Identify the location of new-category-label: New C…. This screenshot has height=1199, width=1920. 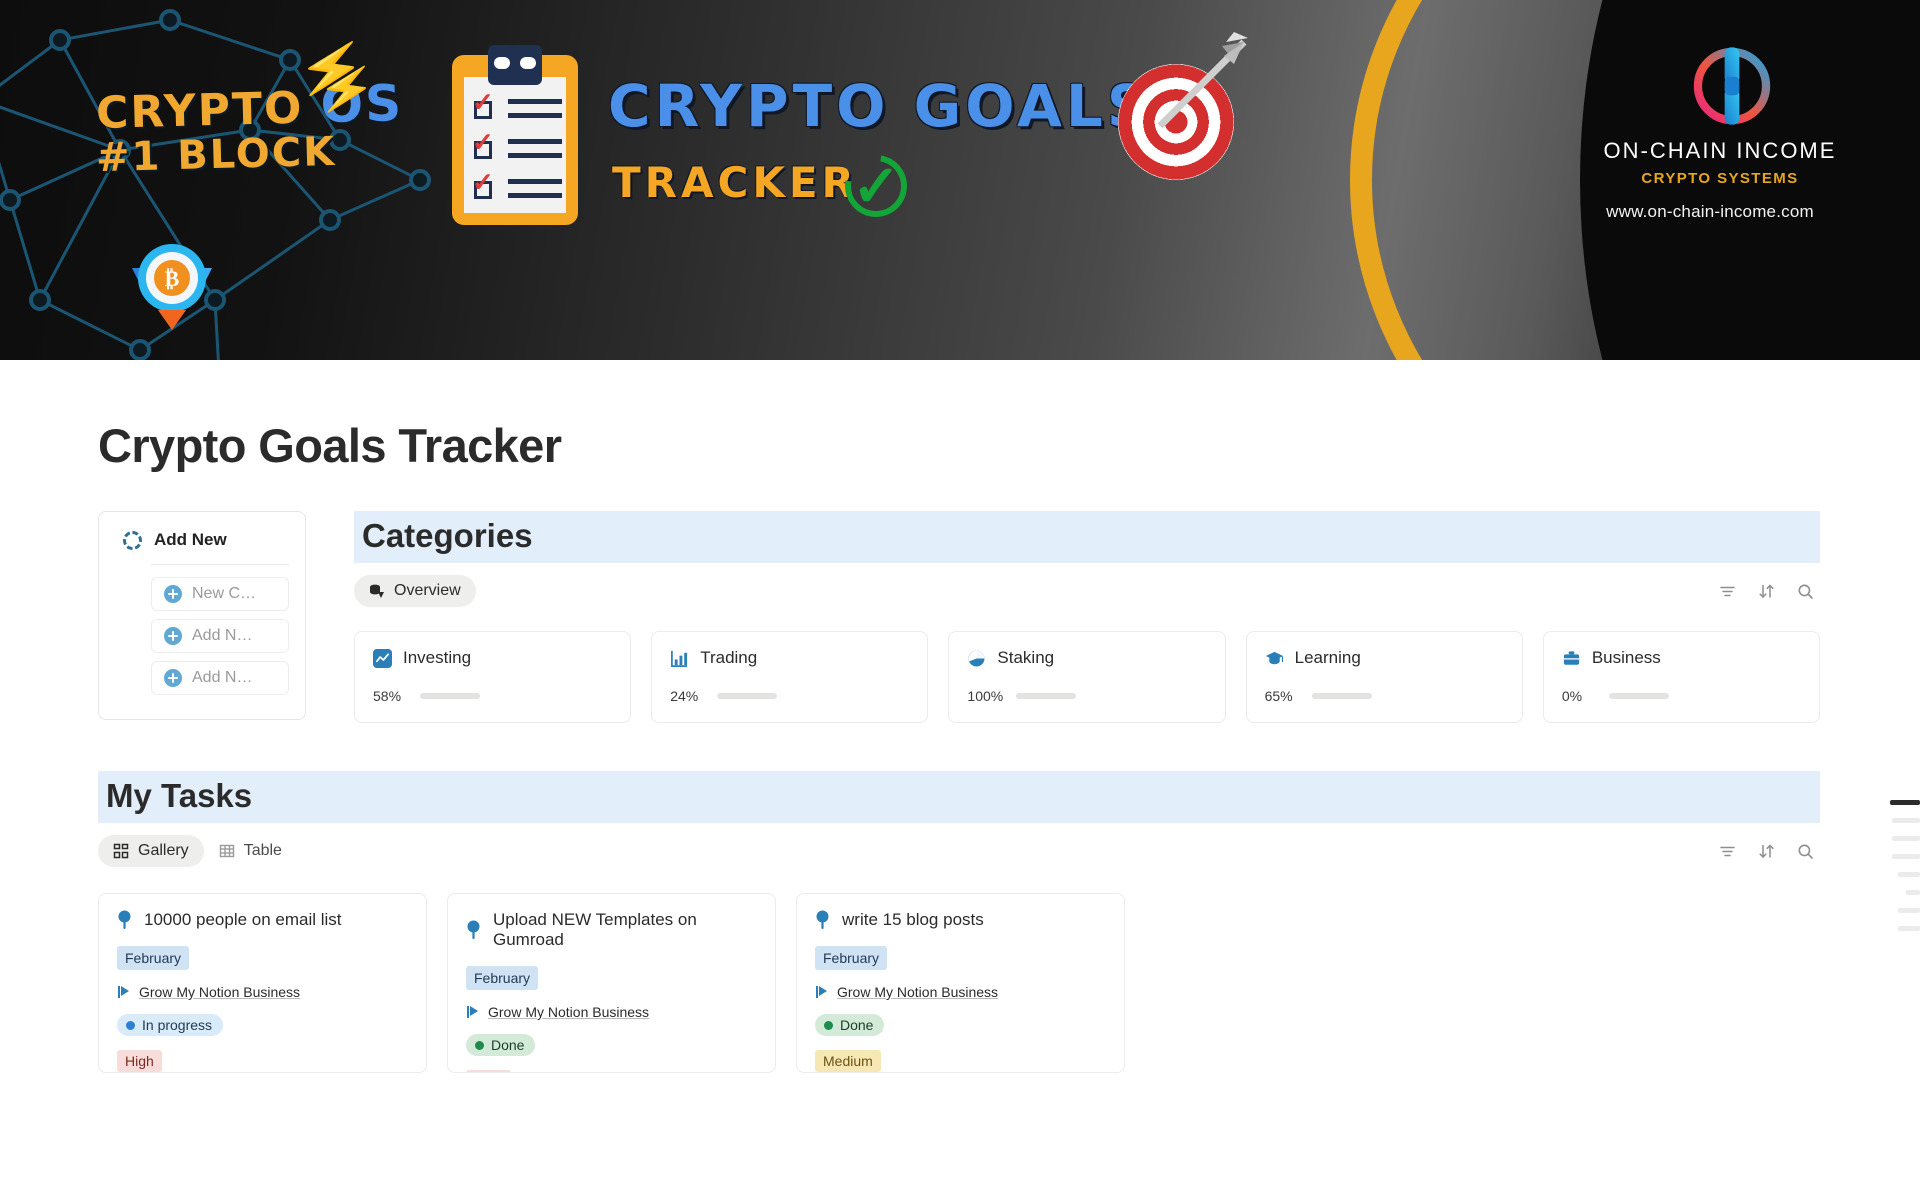
(224, 593).